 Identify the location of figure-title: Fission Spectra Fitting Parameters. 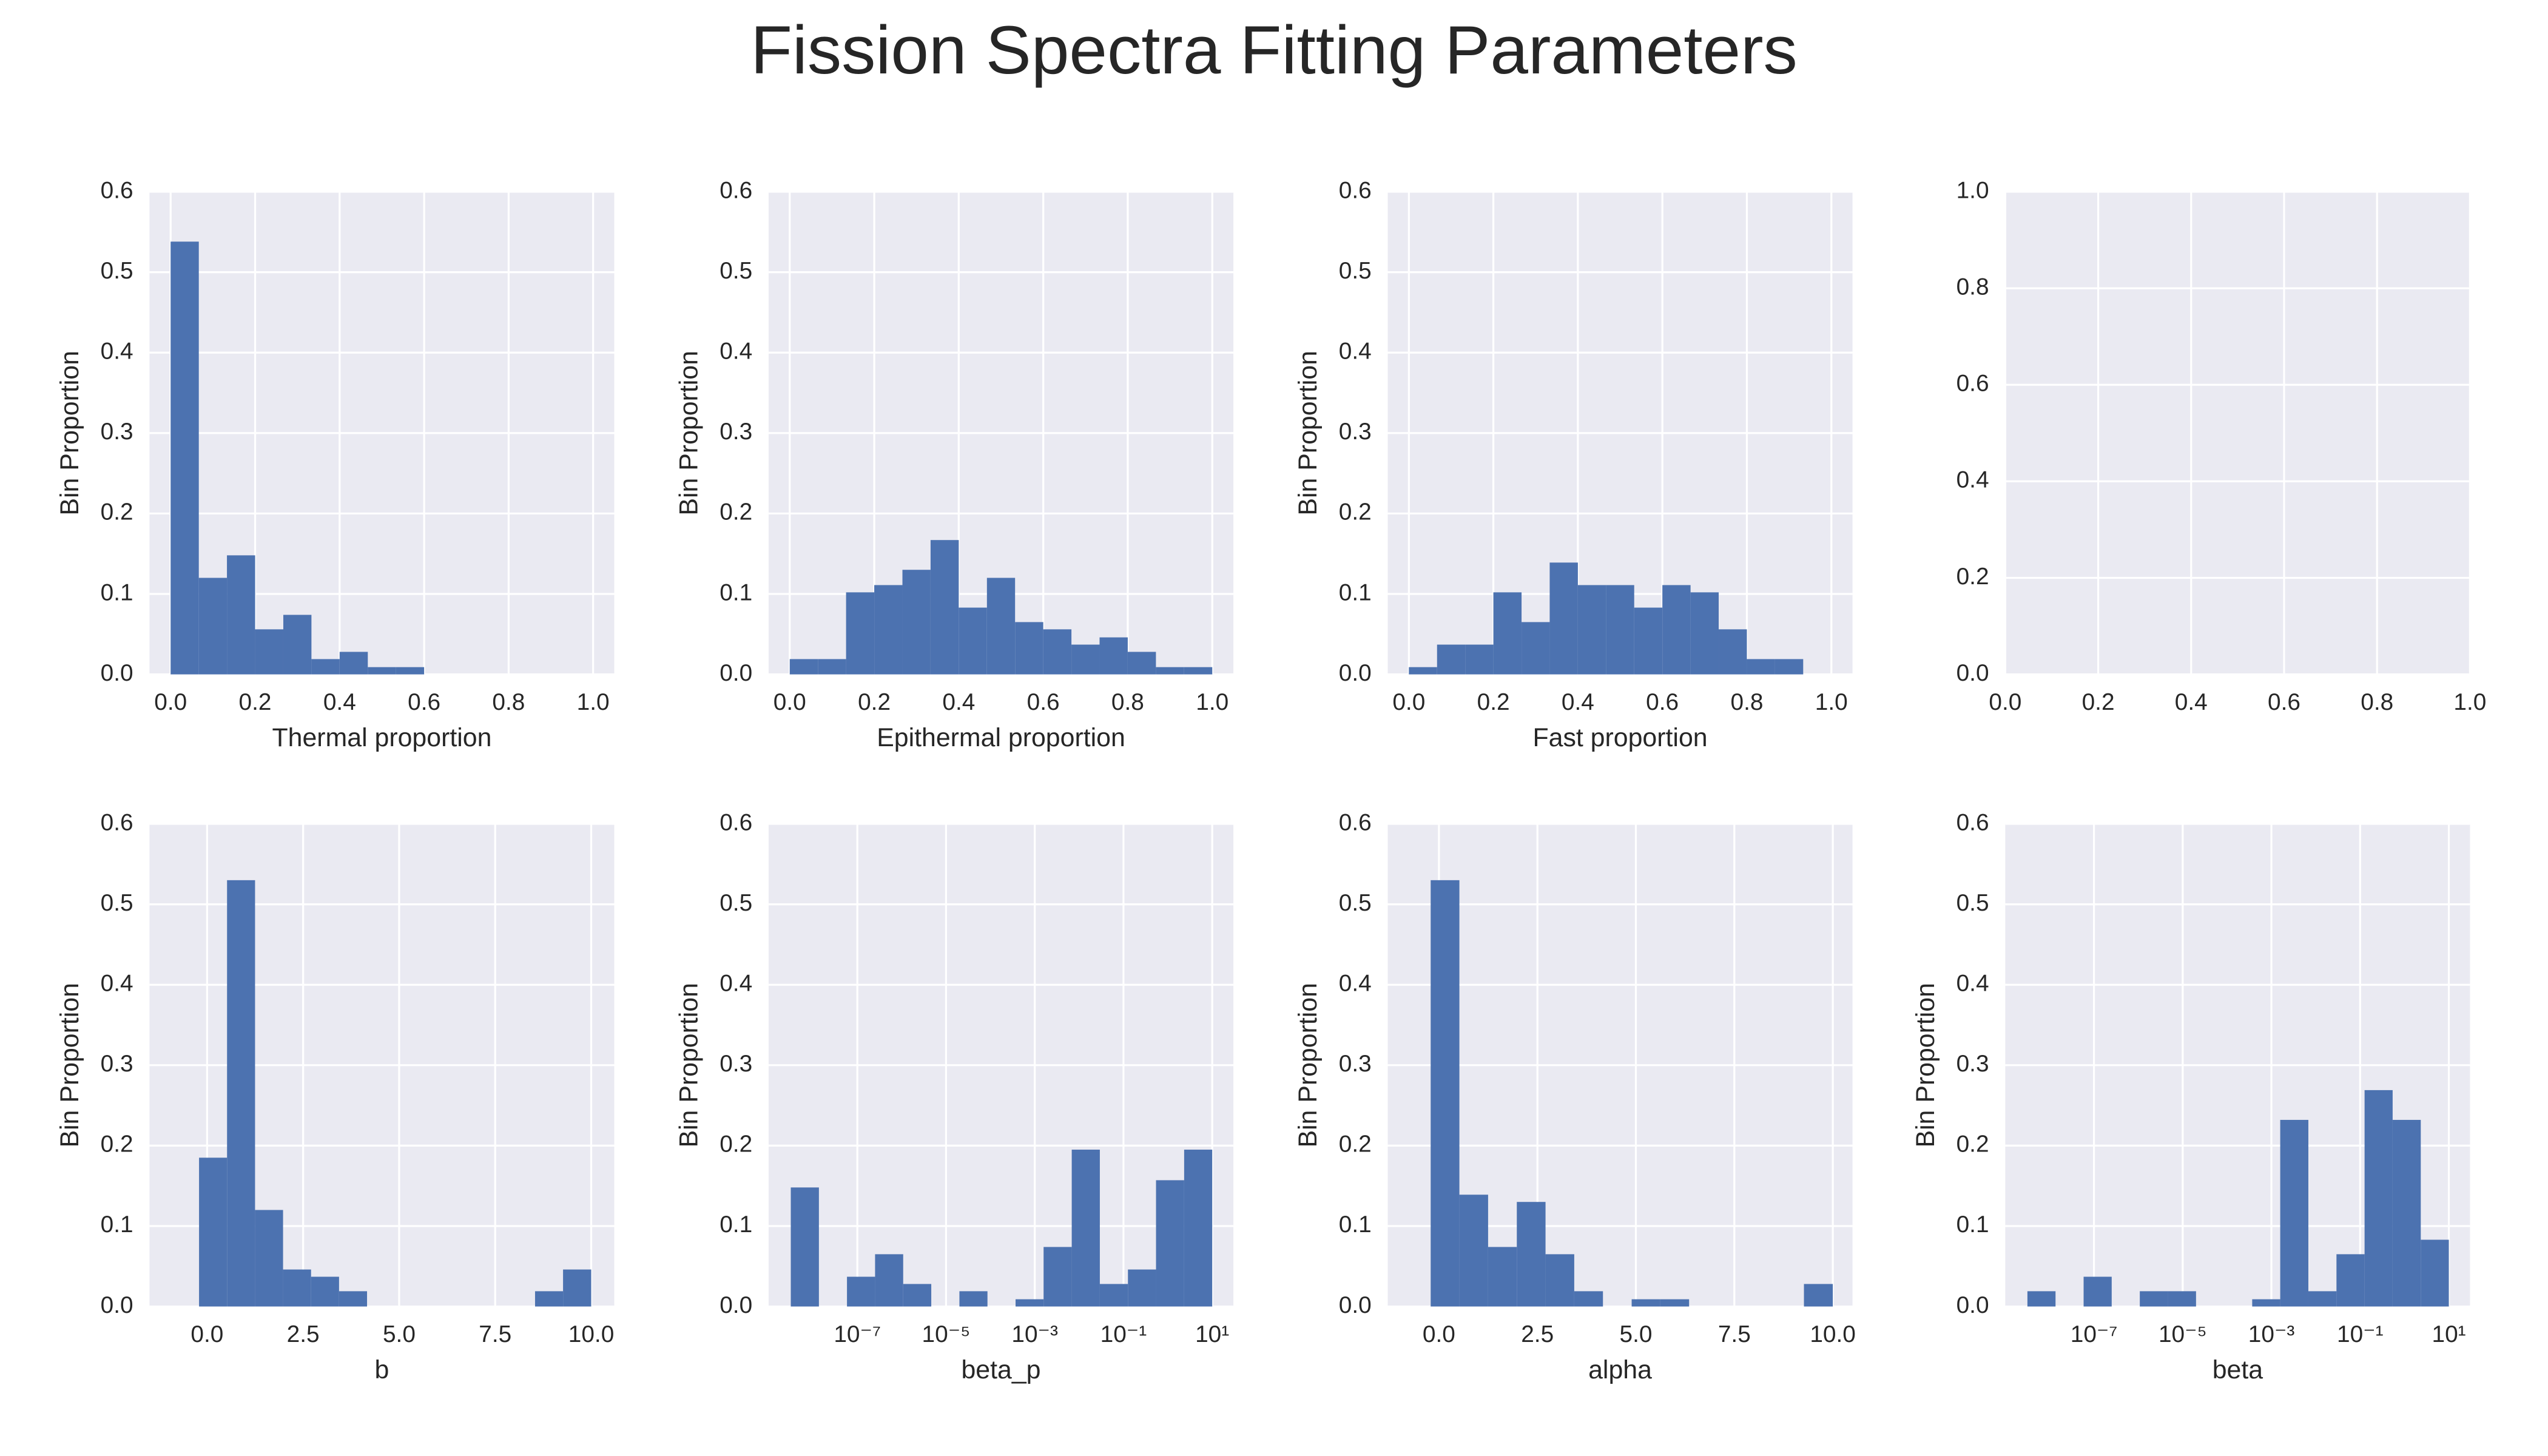
(1274, 50).